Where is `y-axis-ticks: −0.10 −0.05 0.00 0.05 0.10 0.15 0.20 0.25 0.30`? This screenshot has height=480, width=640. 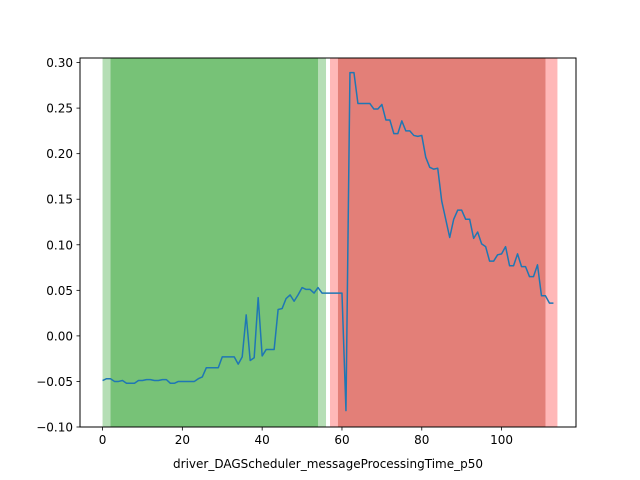
y-axis-ticks: −0.10 −0.05 0.00 0.05 0.10 0.15 0.20 0.25 0.30 is located at coordinates (58, 245).